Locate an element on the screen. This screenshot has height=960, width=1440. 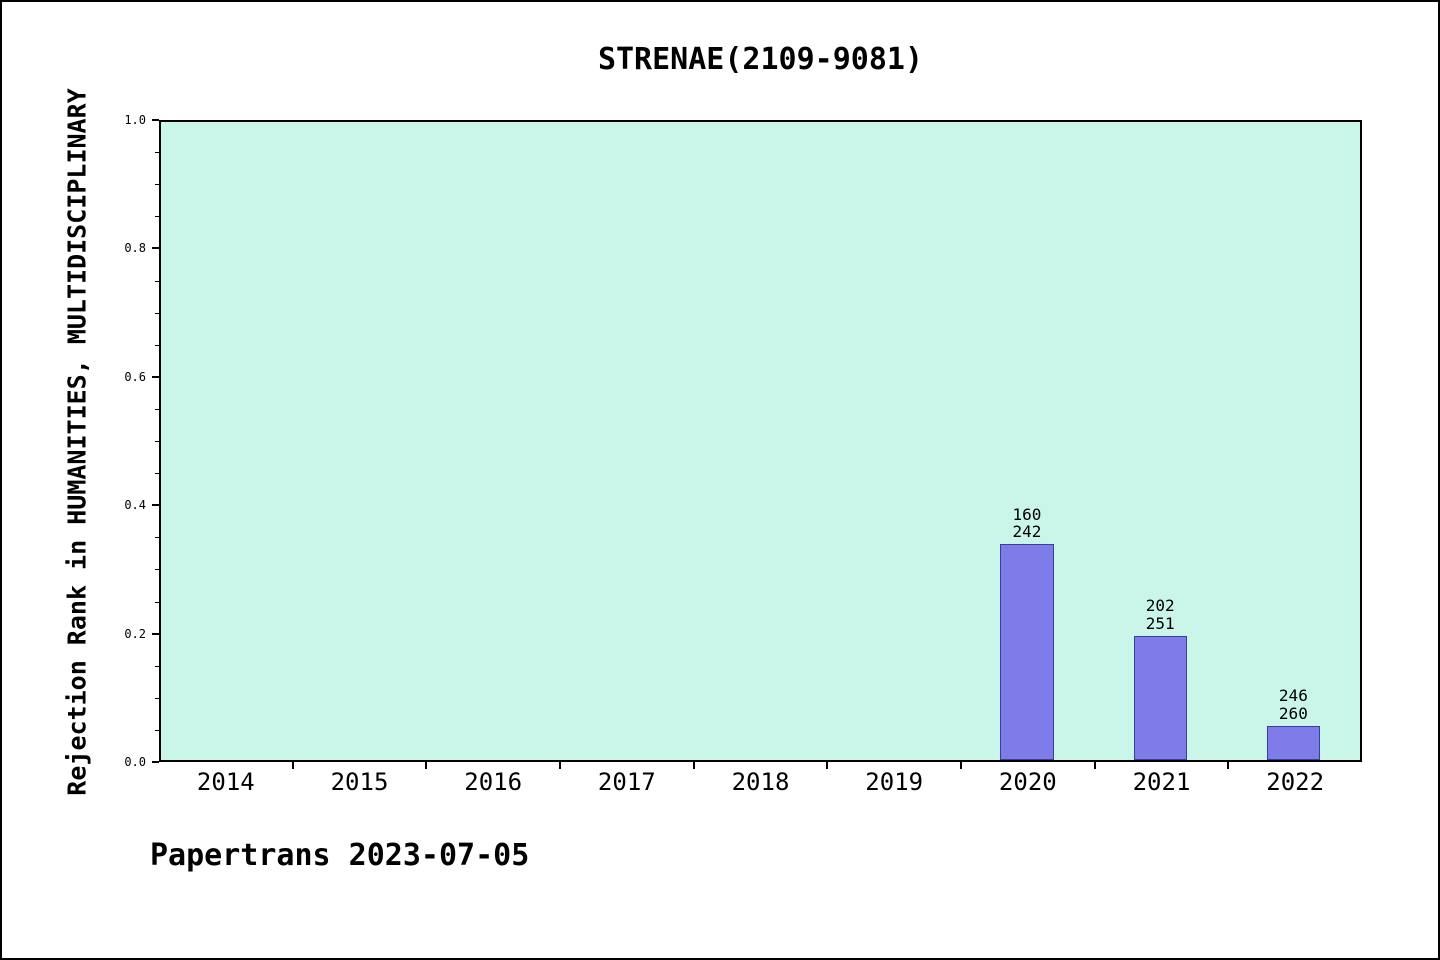
bar-2022 is located at coordinates (1293, 742).